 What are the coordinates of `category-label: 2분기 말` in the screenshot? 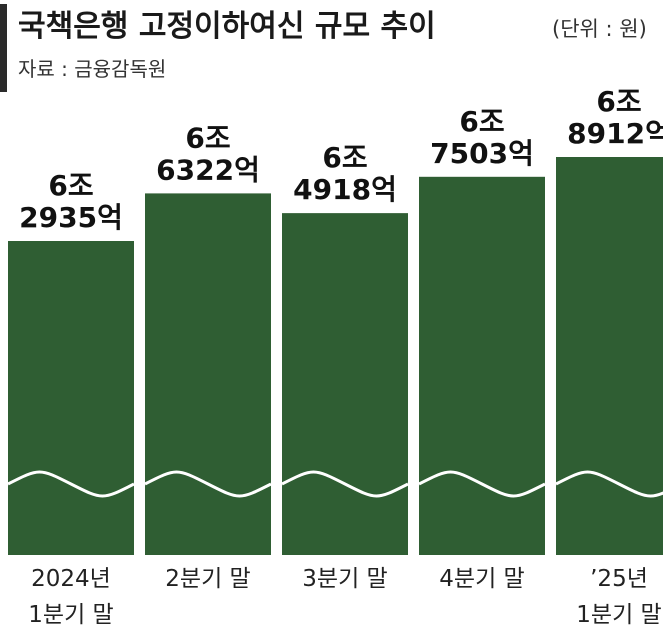 It's located at (207, 579).